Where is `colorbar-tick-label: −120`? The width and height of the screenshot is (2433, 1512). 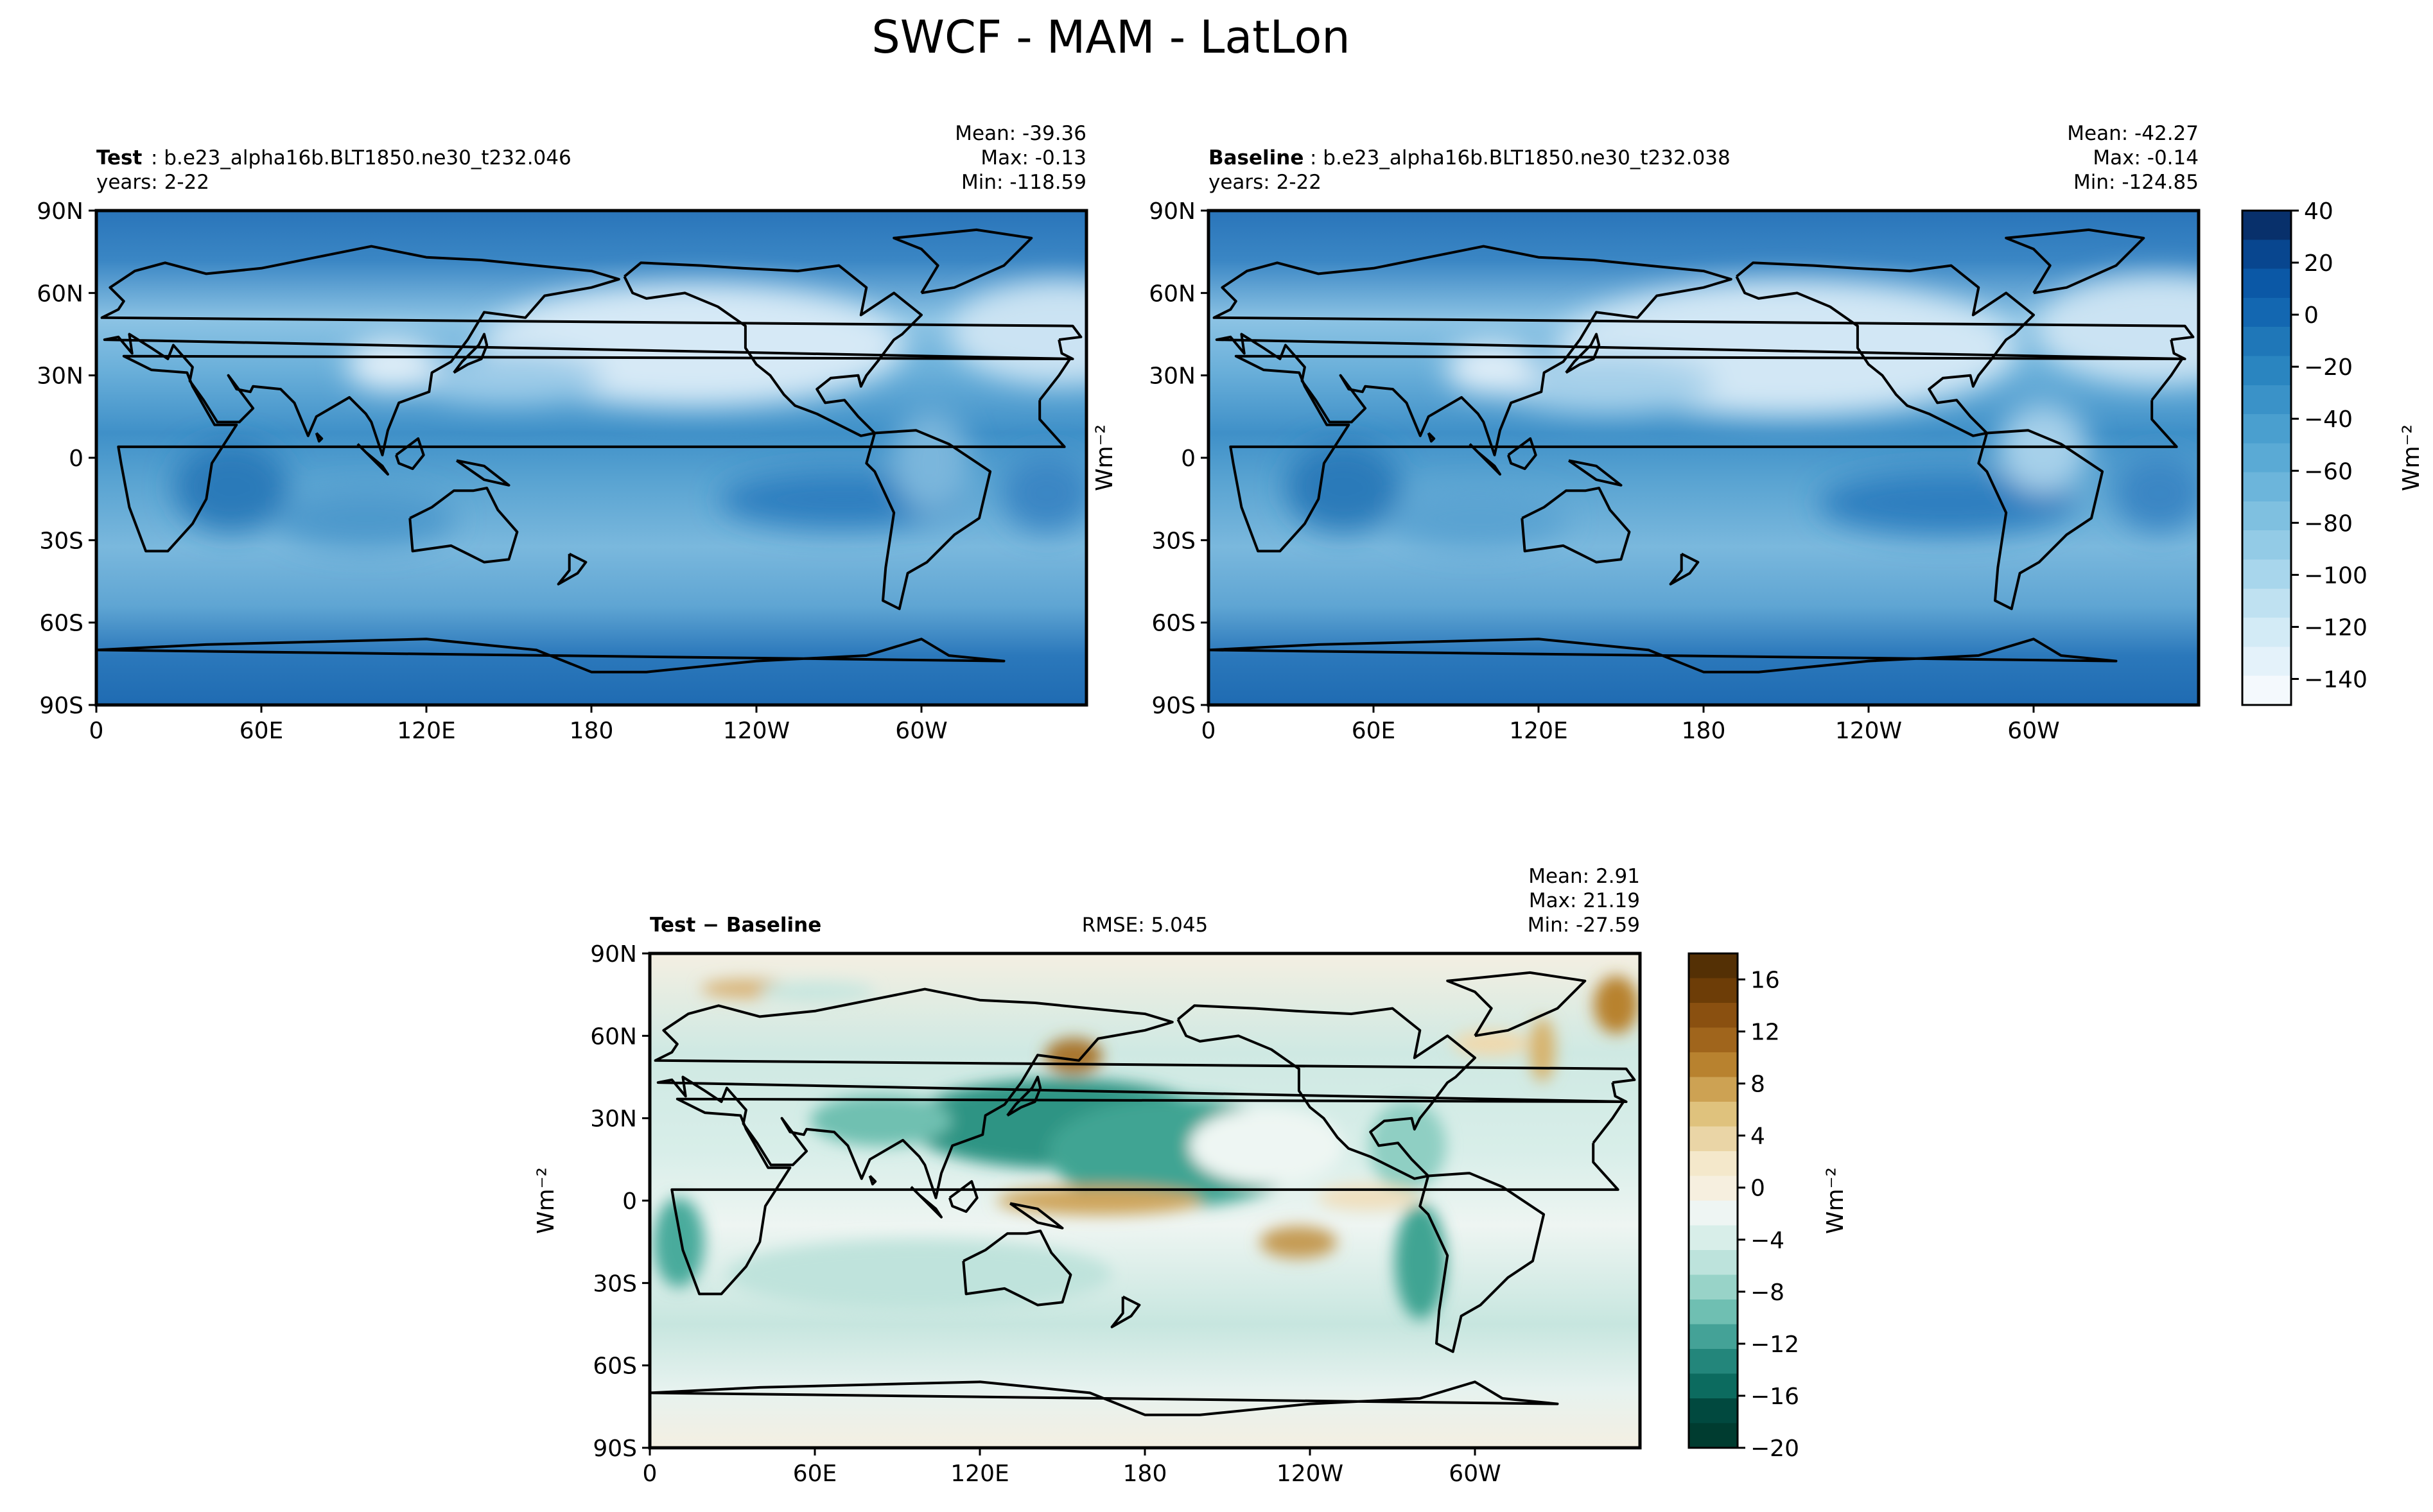 colorbar-tick-label: −120 is located at coordinates (2336, 627).